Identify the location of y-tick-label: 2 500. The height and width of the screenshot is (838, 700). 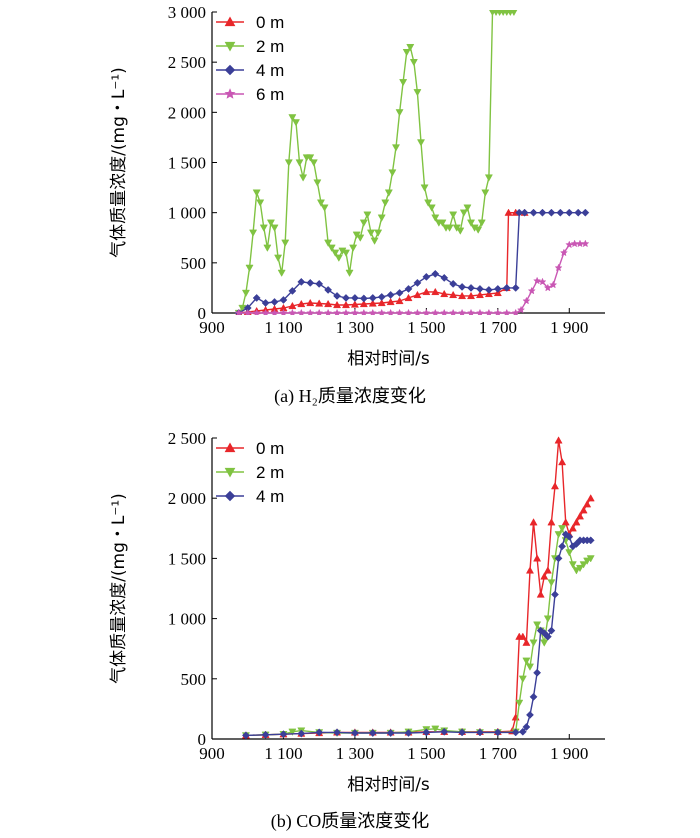
(187, 438).